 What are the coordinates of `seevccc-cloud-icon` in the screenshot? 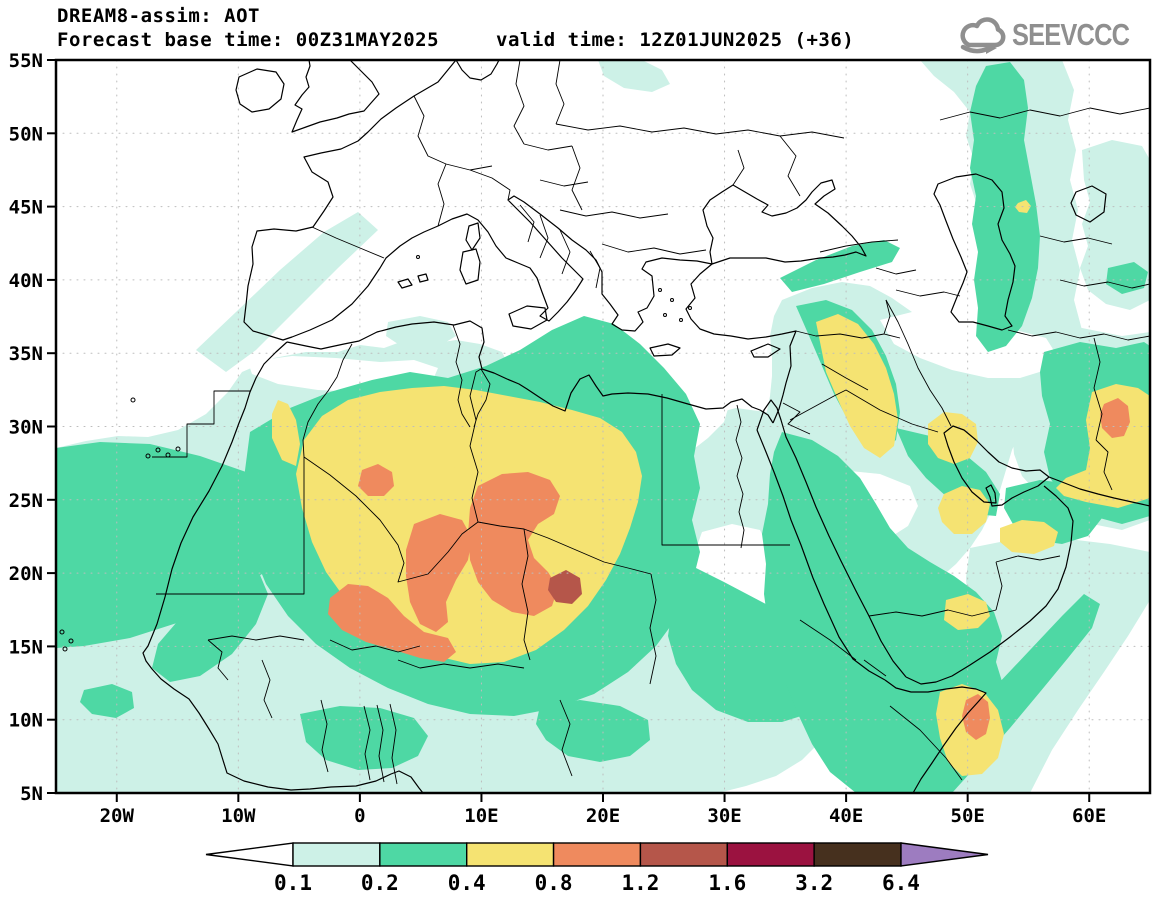 It's located at (983, 35).